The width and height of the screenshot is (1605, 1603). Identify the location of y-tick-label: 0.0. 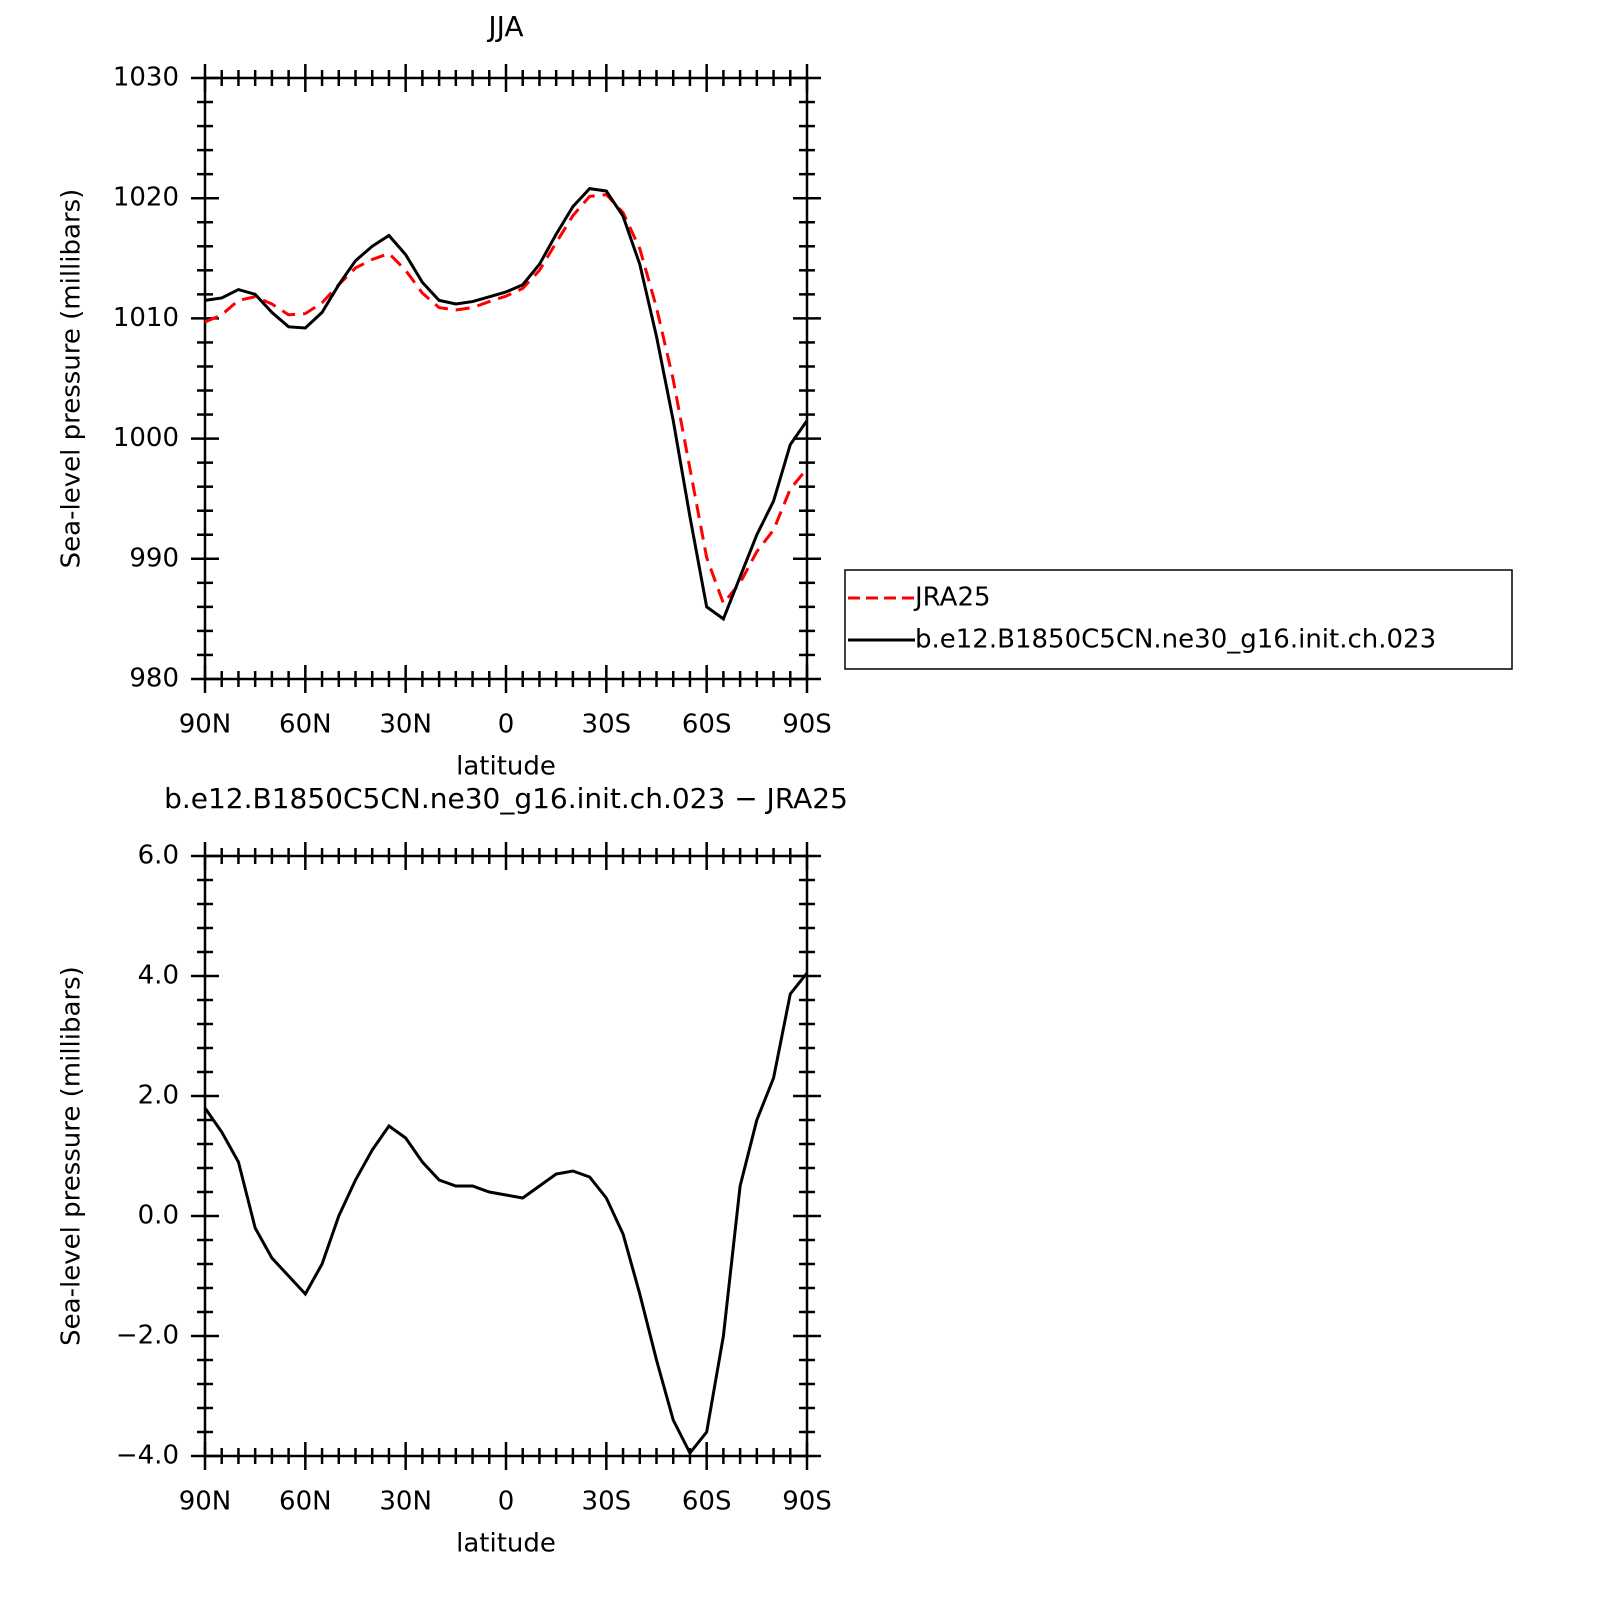
(158, 1216).